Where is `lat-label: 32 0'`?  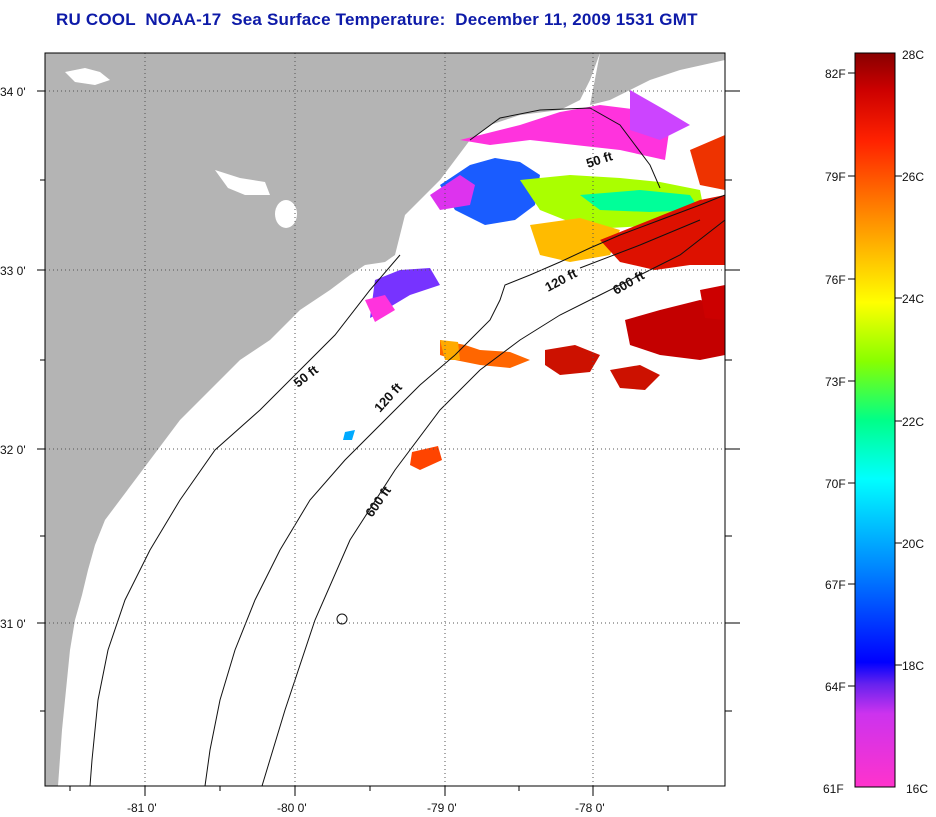 lat-label: 32 0' is located at coordinates (13, 450).